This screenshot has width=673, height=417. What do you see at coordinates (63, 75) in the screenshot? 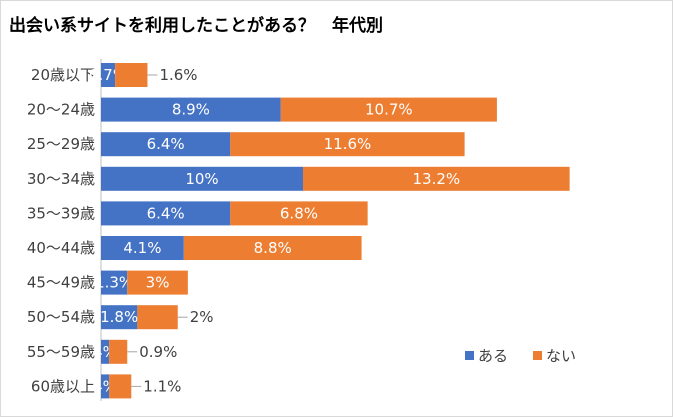
I see `category-label: 20歳以下` at bounding box center [63, 75].